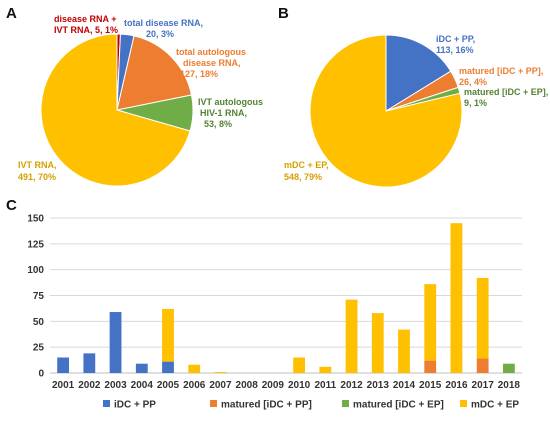 The image size is (550, 423). Describe the element at coordinates (283, 13) in the screenshot. I see `panel-label-b: B` at that location.